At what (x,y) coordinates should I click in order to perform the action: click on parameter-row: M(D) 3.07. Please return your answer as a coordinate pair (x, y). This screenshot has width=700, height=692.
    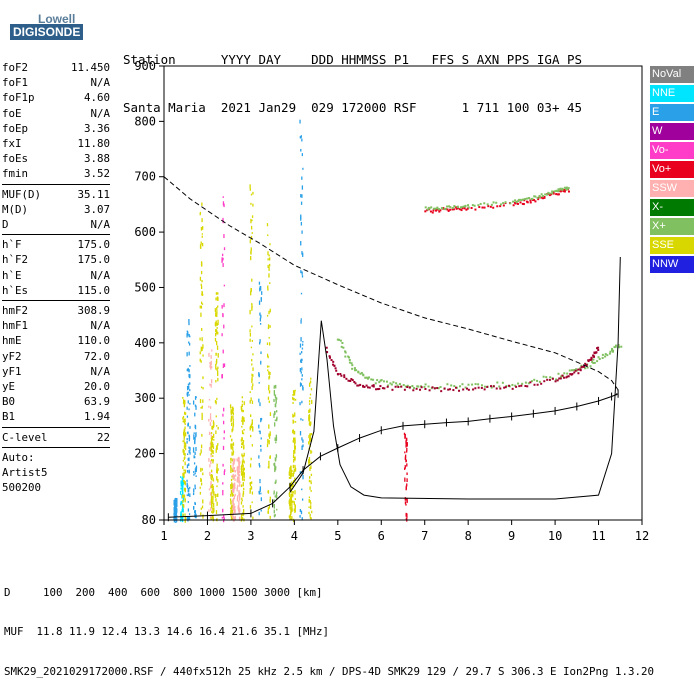
    Looking at the image, I should click on (56, 209).